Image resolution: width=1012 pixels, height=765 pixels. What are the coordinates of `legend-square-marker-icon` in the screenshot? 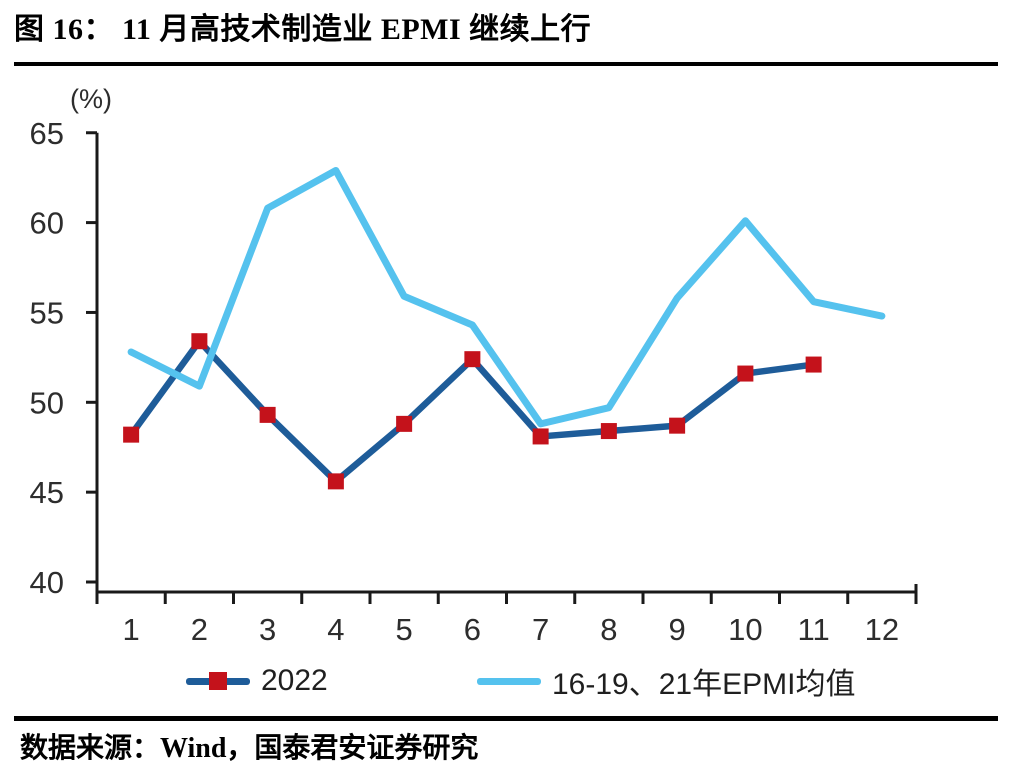 It's located at (218, 680).